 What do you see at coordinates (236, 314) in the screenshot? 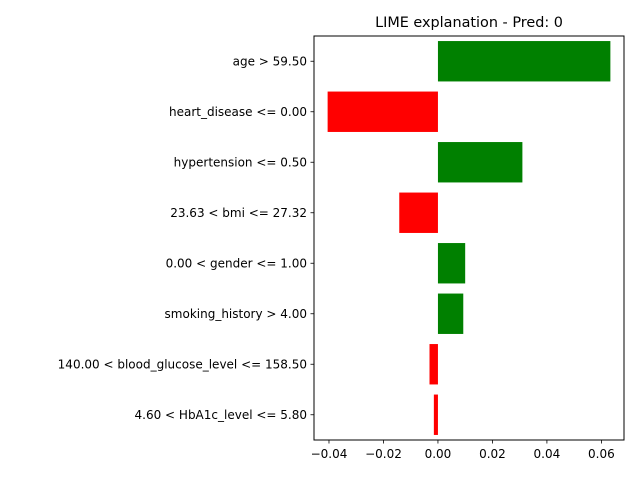
I see `y-tick-label-5: smoking_history > 4.00` at bounding box center [236, 314].